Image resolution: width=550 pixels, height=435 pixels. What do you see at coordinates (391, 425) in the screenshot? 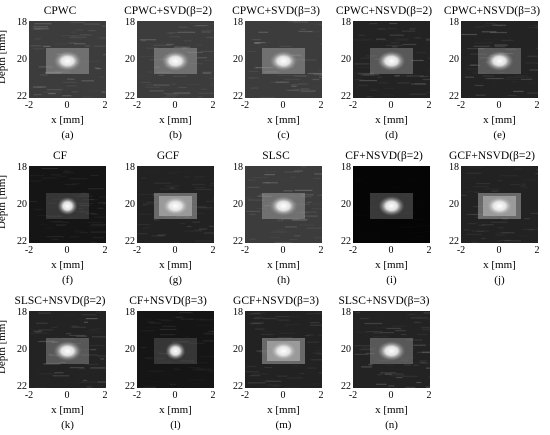
I see `panel-caption: (n)` at bounding box center [391, 425].